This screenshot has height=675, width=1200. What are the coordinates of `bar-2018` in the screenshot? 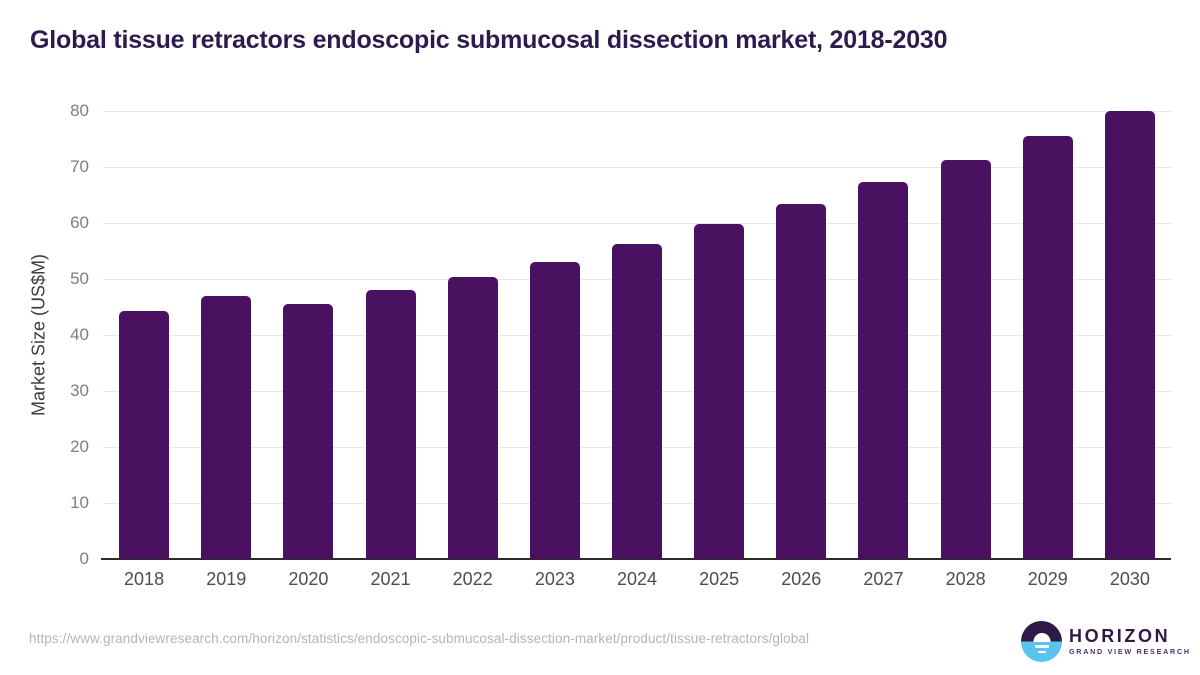 It's located at (144, 435).